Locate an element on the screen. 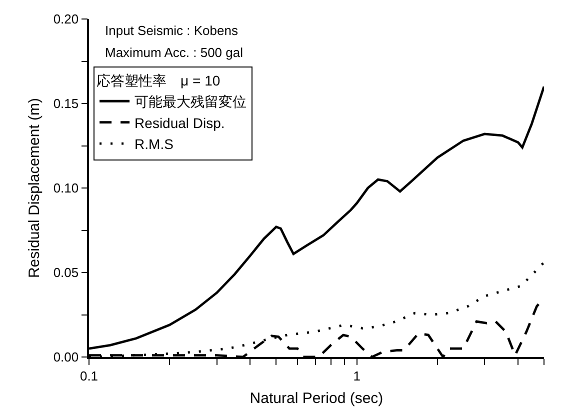 The height and width of the screenshot is (416, 566). y-tick-label: 0.00 is located at coordinates (66, 357).